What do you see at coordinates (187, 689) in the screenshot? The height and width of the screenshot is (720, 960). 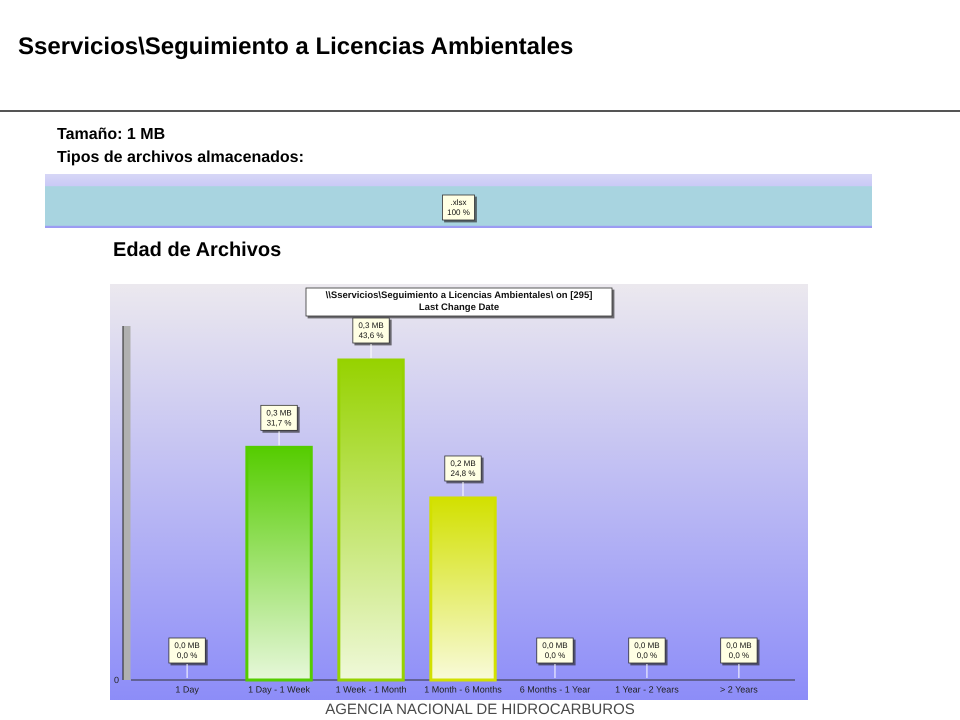 I see `x-tick-label: 1 Day` at bounding box center [187, 689].